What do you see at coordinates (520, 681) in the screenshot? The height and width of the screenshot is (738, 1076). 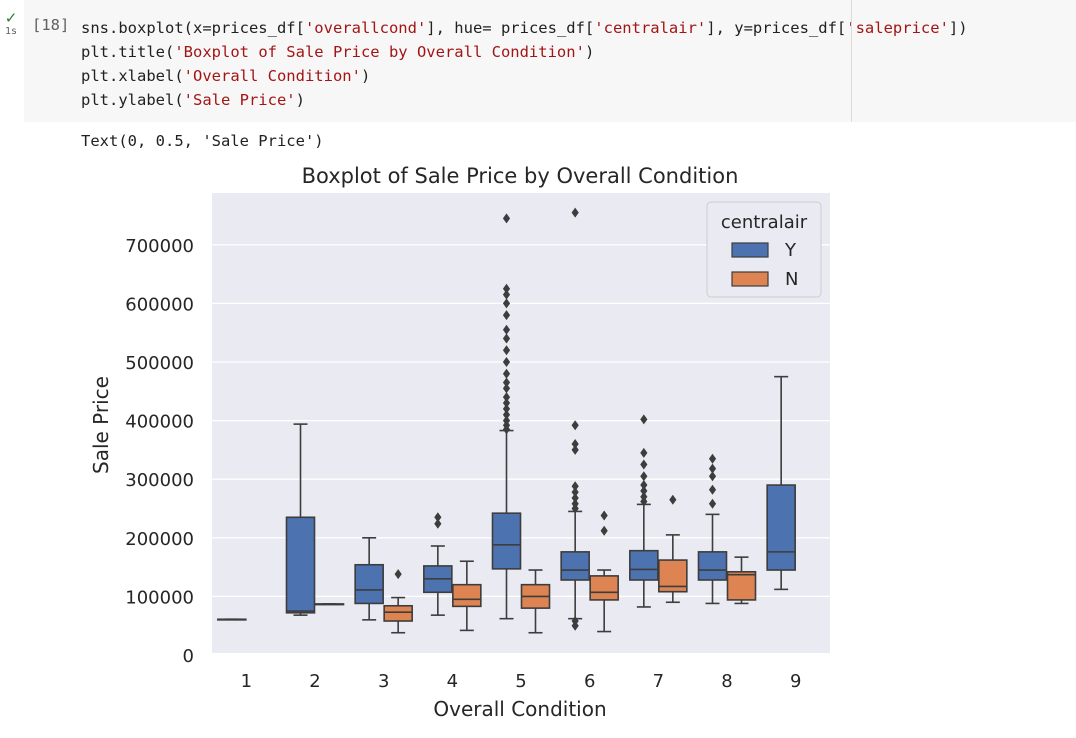 I see `x-tick-label: 5` at bounding box center [520, 681].